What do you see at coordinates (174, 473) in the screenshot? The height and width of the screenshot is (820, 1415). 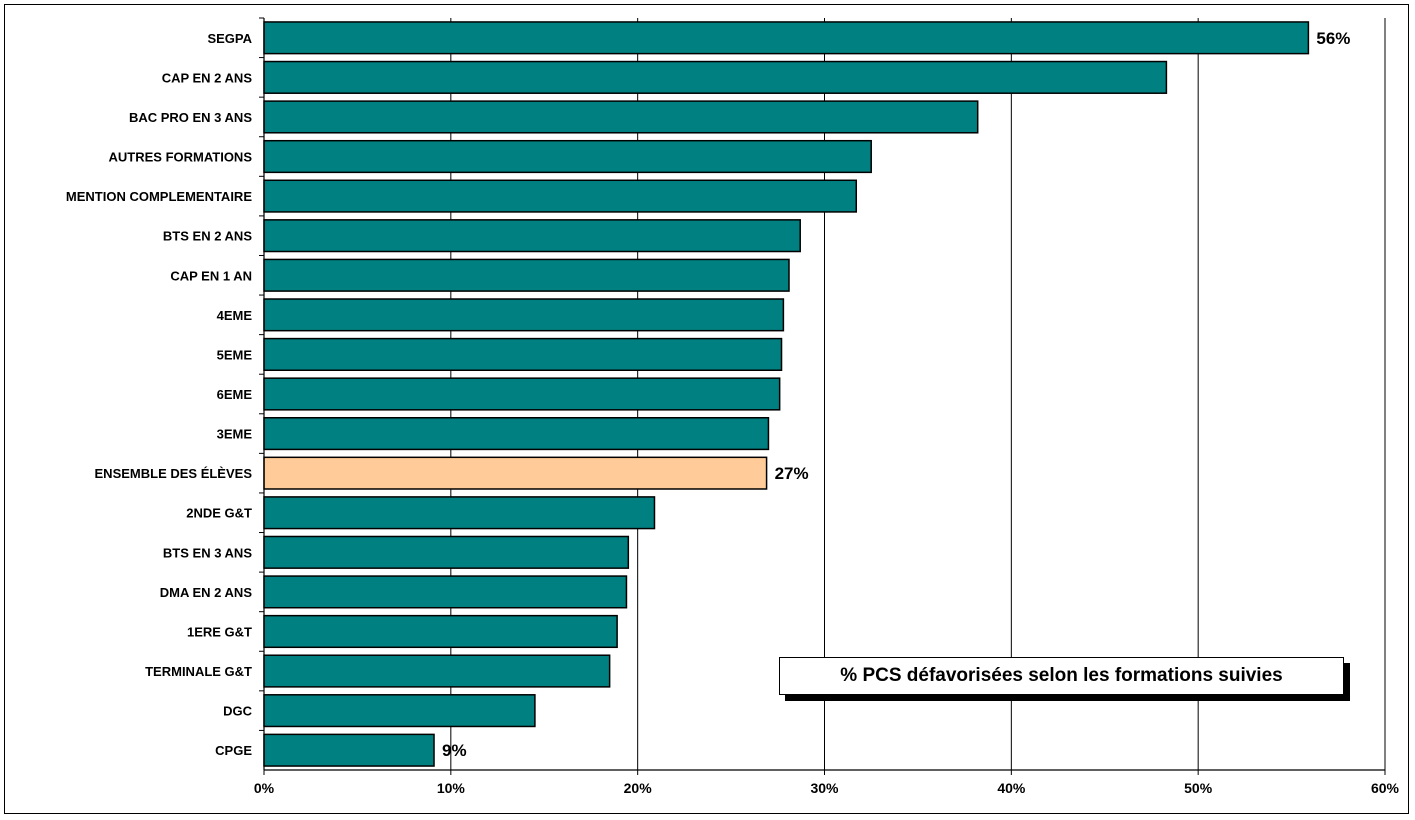 I see `category-label: ENSEMBLE DES ÉLÈVES` at bounding box center [174, 473].